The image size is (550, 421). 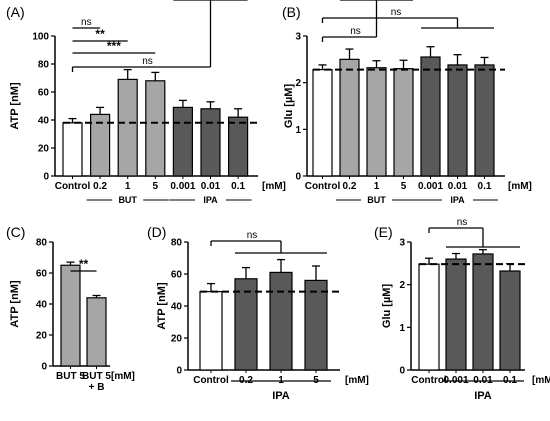 I want to click on panel-label: (C), so click(x=15, y=232).